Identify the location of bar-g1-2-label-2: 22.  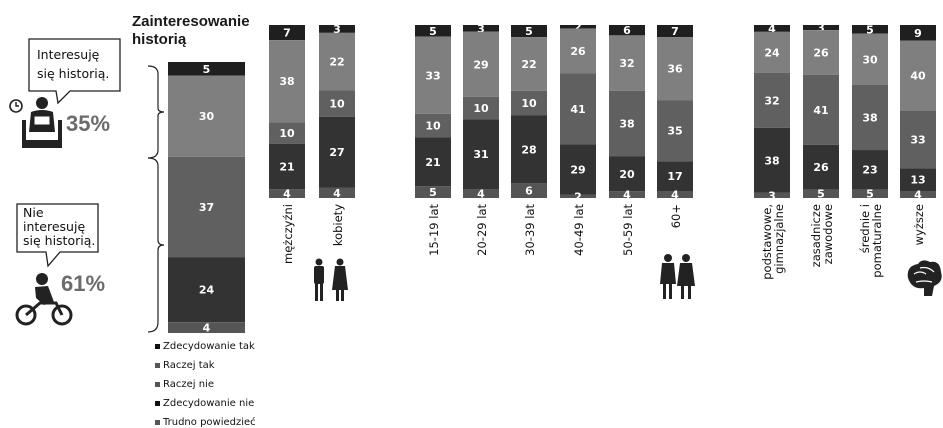
(336, 62).